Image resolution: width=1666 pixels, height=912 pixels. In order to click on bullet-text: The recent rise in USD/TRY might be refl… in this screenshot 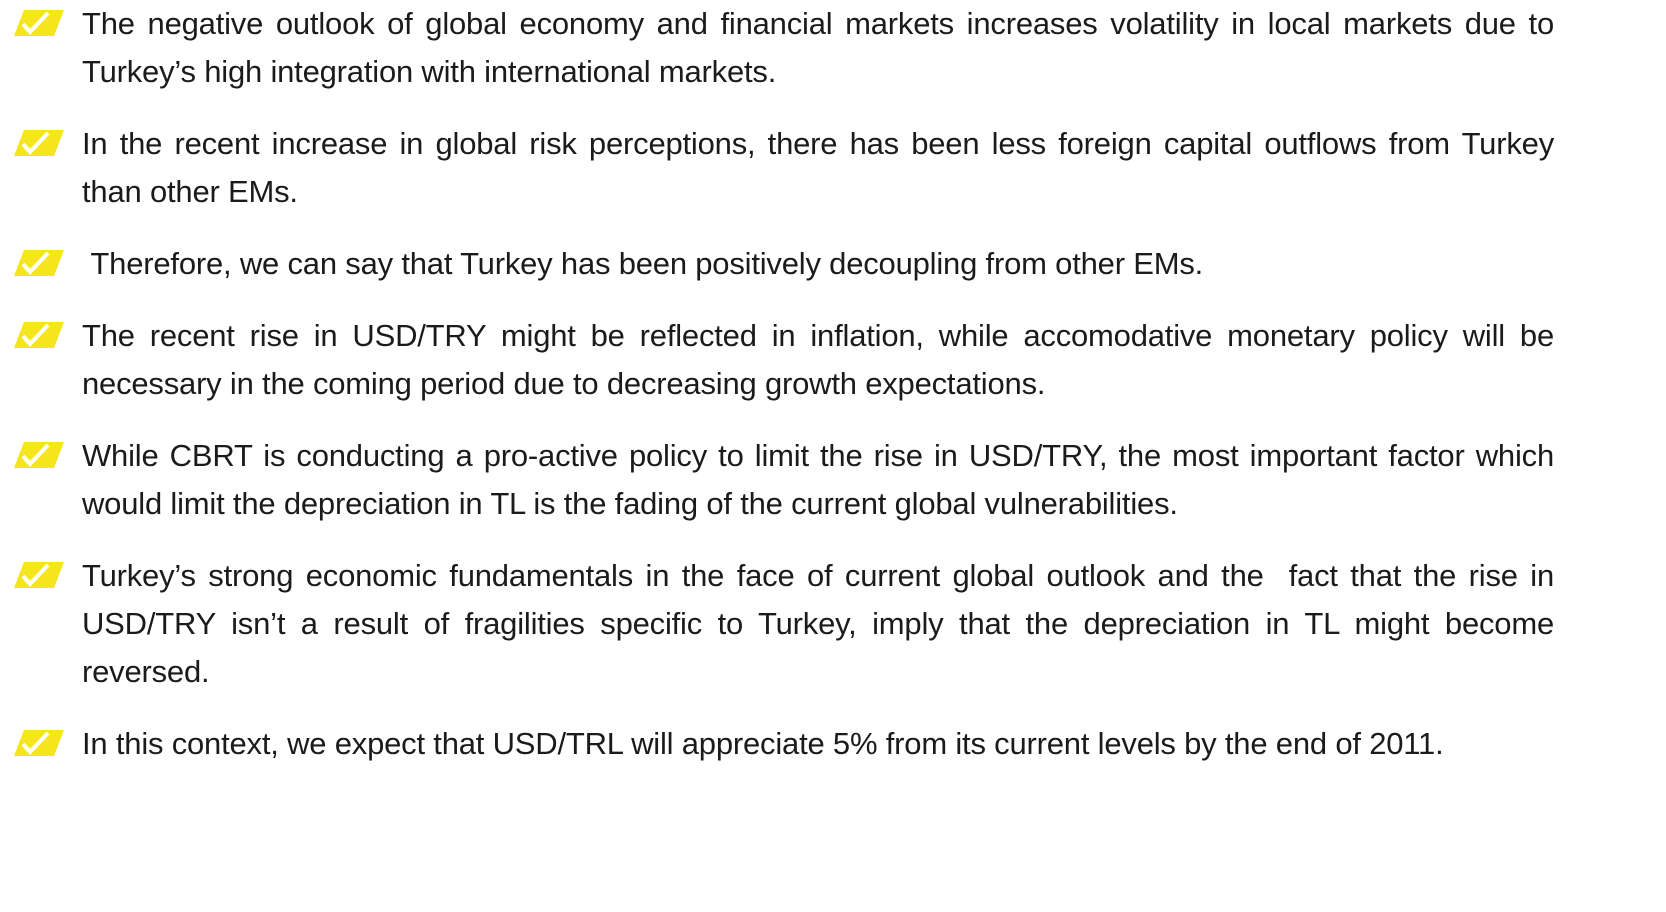, I will do `click(822, 359)`.